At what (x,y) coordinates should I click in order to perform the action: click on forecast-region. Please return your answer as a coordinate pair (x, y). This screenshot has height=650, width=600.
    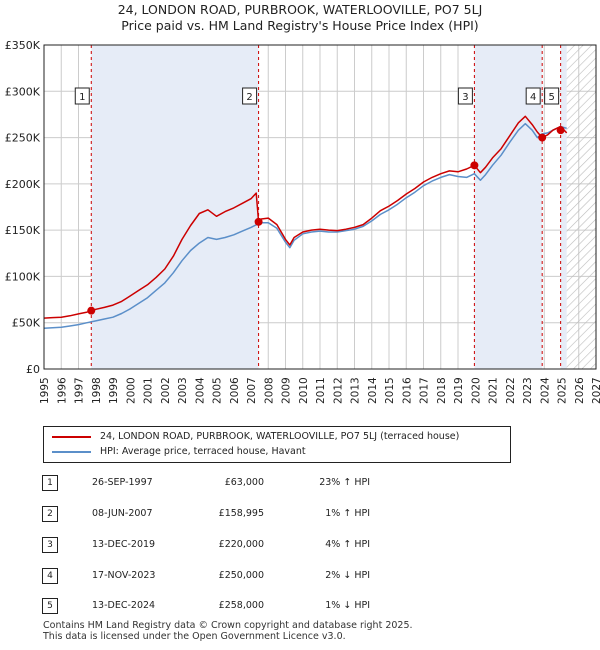
    Looking at the image, I should click on (581, 207).